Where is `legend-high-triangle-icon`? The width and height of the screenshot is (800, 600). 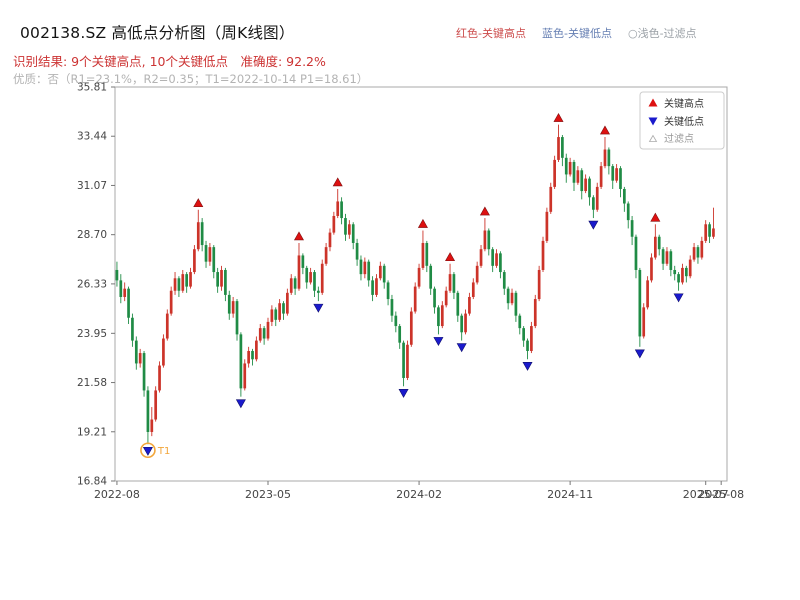 legend-high-triangle-icon is located at coordinates (653, 102).